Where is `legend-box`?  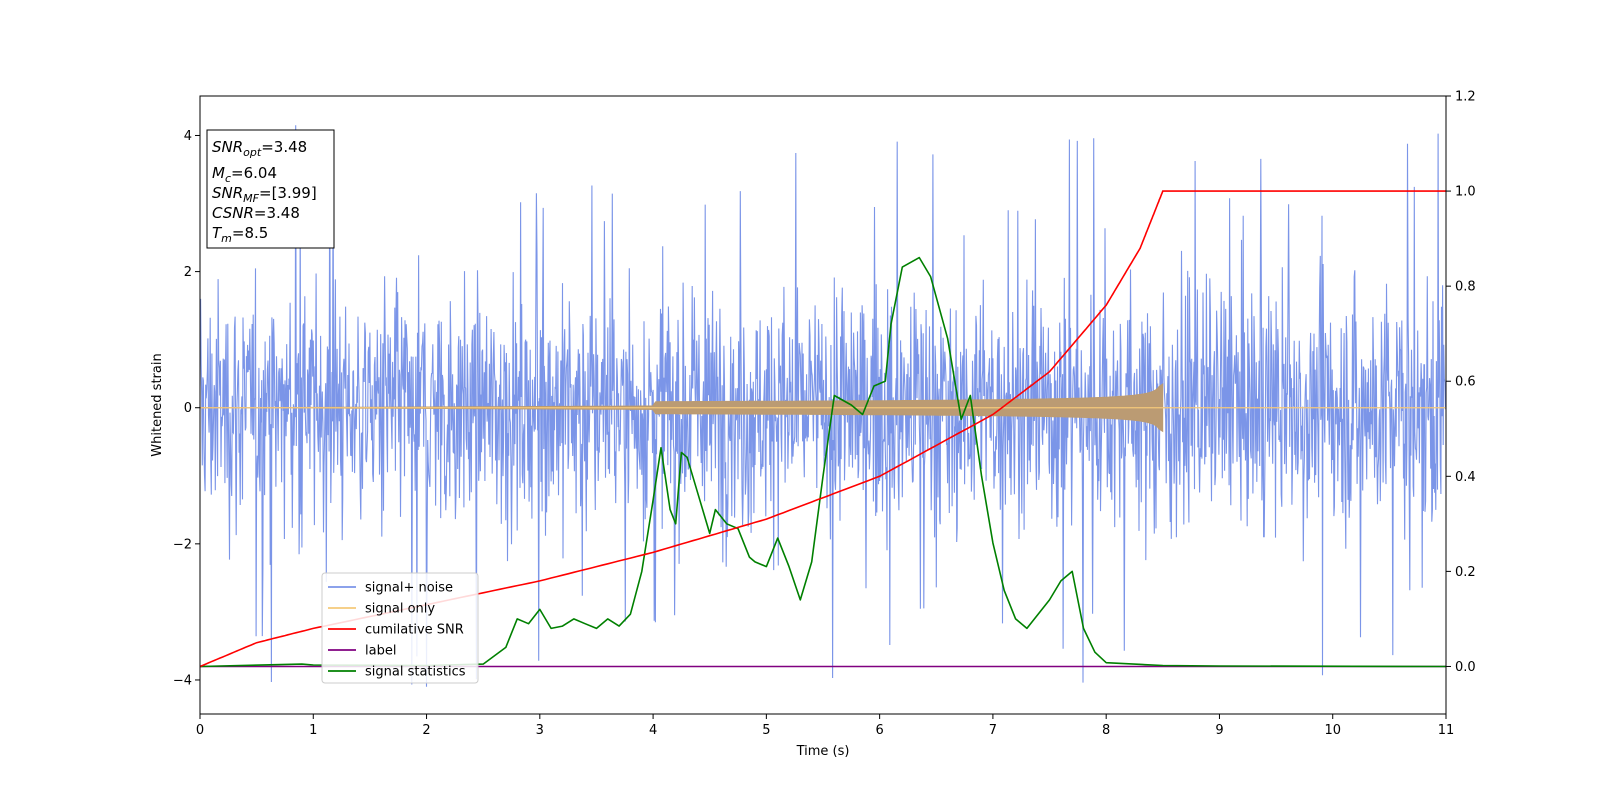
legend-box is located at coordinates (400, 628).